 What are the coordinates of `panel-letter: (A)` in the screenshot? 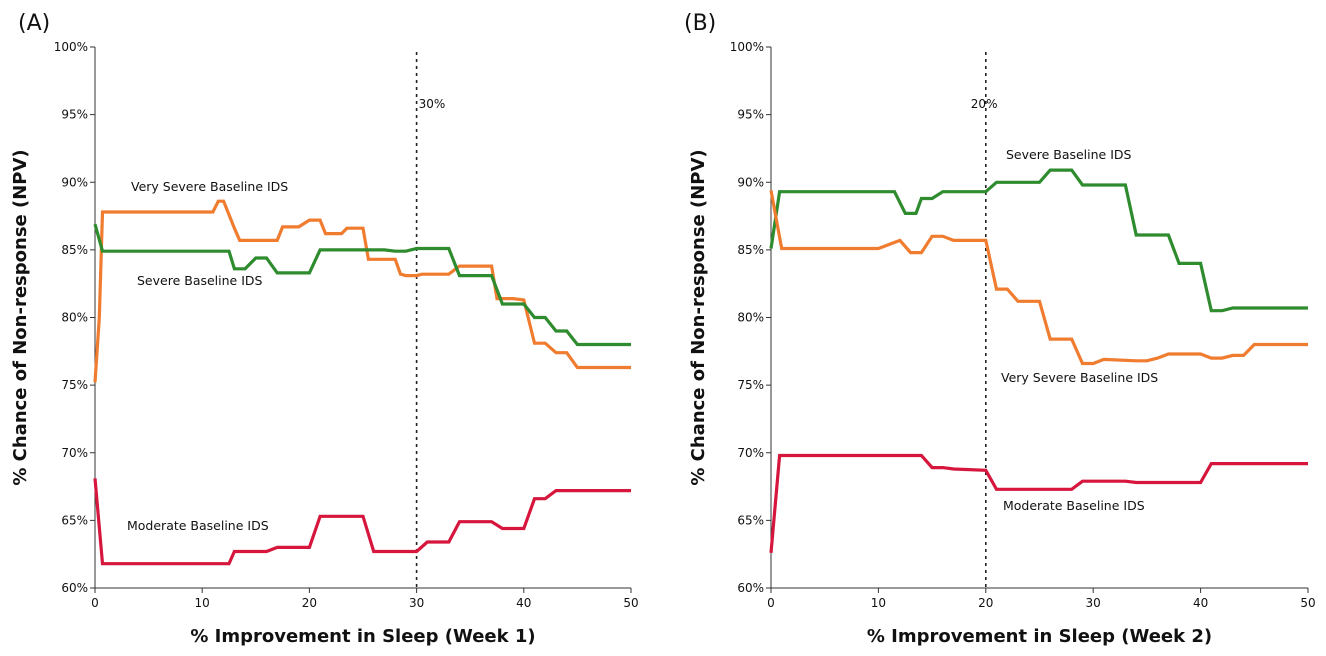 It's located at (34, 23).